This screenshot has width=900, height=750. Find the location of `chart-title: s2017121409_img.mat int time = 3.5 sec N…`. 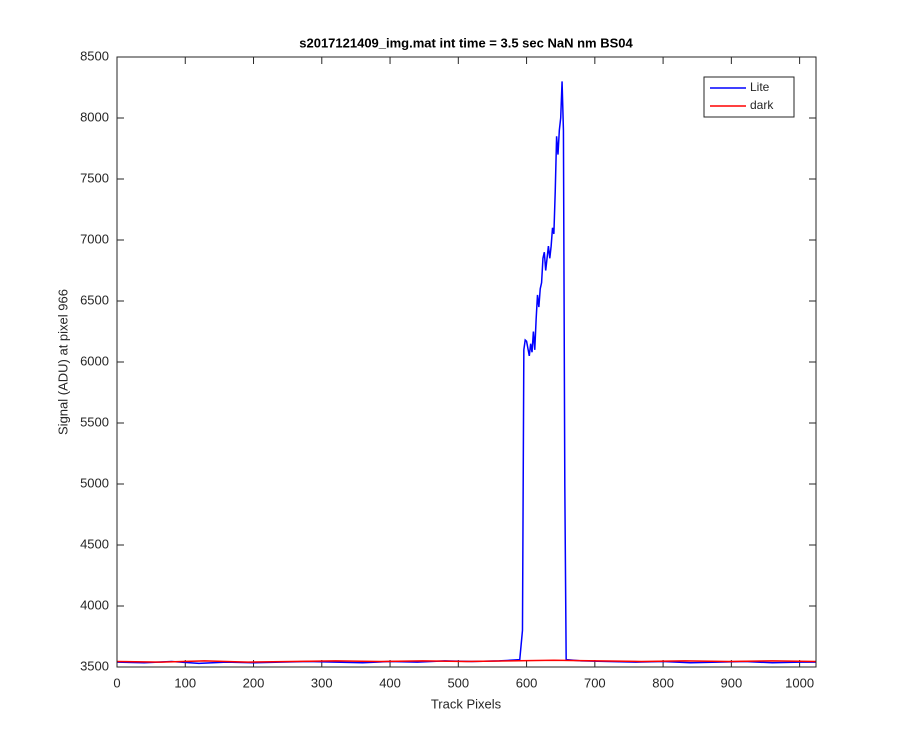

chart-title: s2017121409_img.mat int time = 3.5 sec N… is located at coordinates (466, 42).